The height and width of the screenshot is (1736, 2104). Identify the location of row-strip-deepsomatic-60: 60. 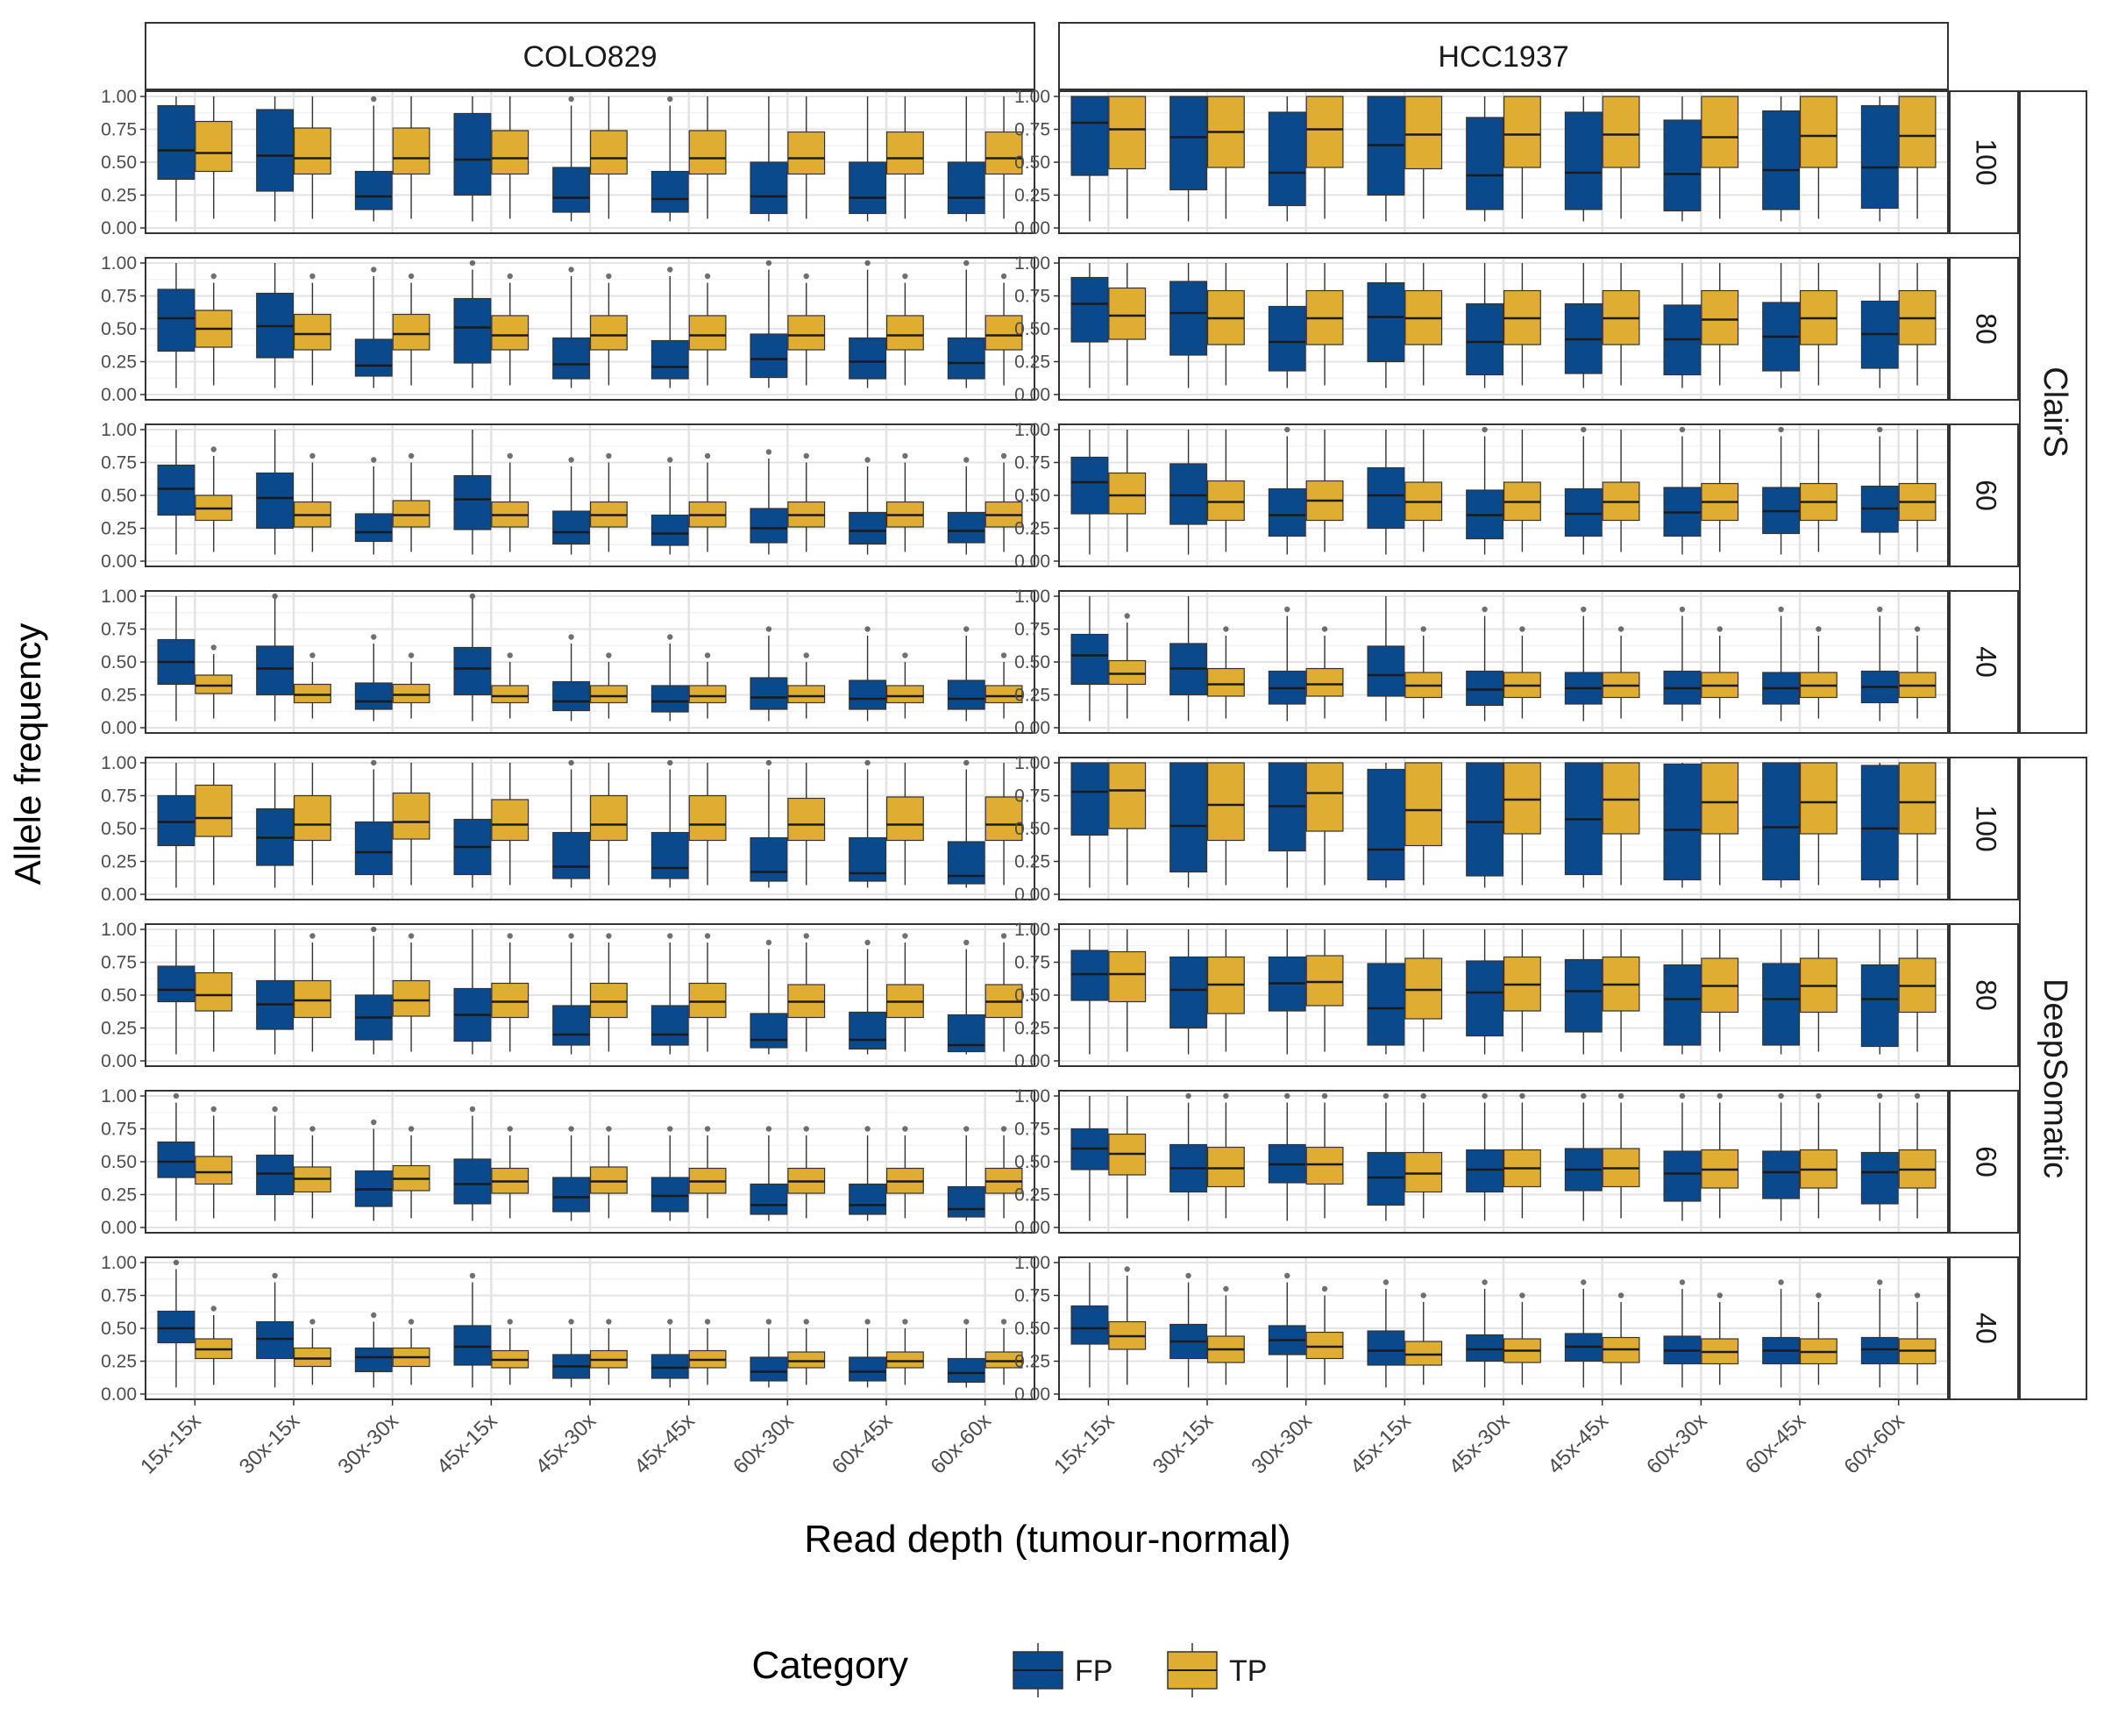
(1984, 1162).